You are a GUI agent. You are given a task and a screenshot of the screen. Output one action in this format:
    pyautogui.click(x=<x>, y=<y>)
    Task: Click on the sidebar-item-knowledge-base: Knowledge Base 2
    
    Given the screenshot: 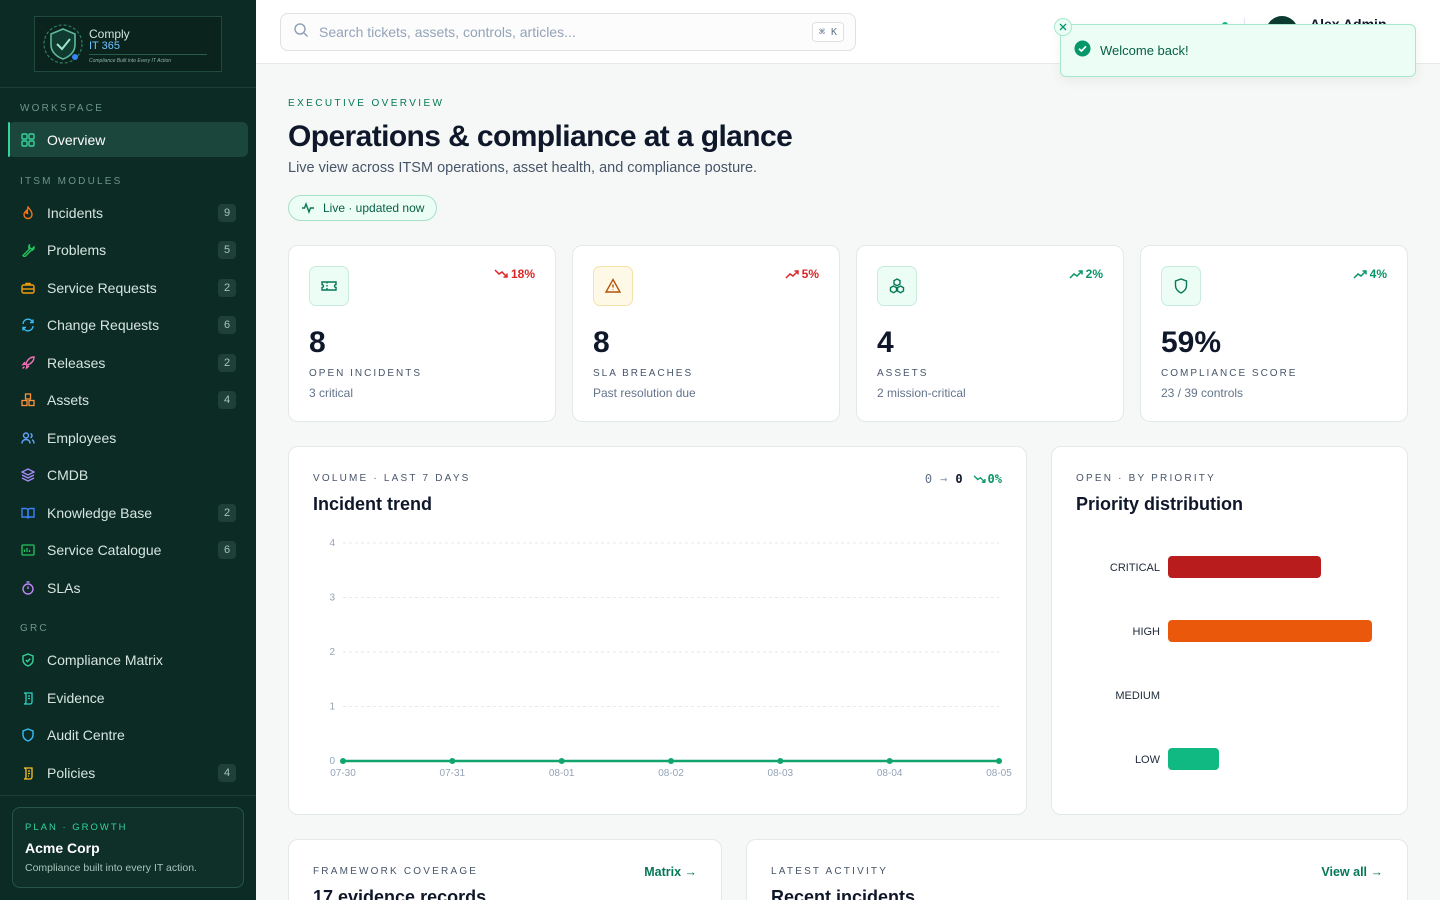 What is the action you would take?
    pyautogui.click(x=128, y=512)
    